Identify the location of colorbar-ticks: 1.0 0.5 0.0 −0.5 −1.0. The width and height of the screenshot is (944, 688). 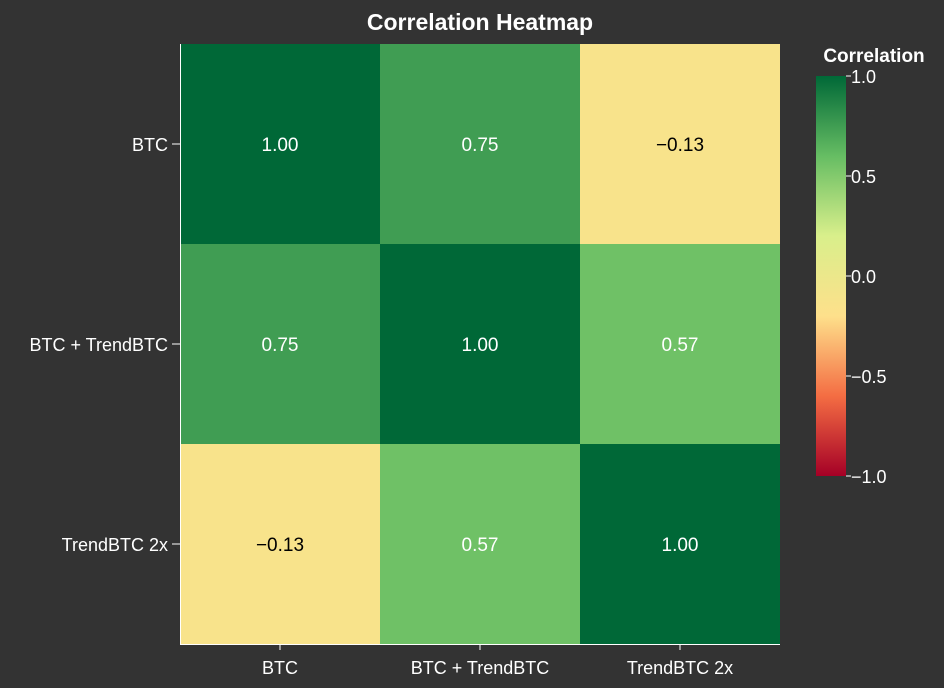
(866, 277).